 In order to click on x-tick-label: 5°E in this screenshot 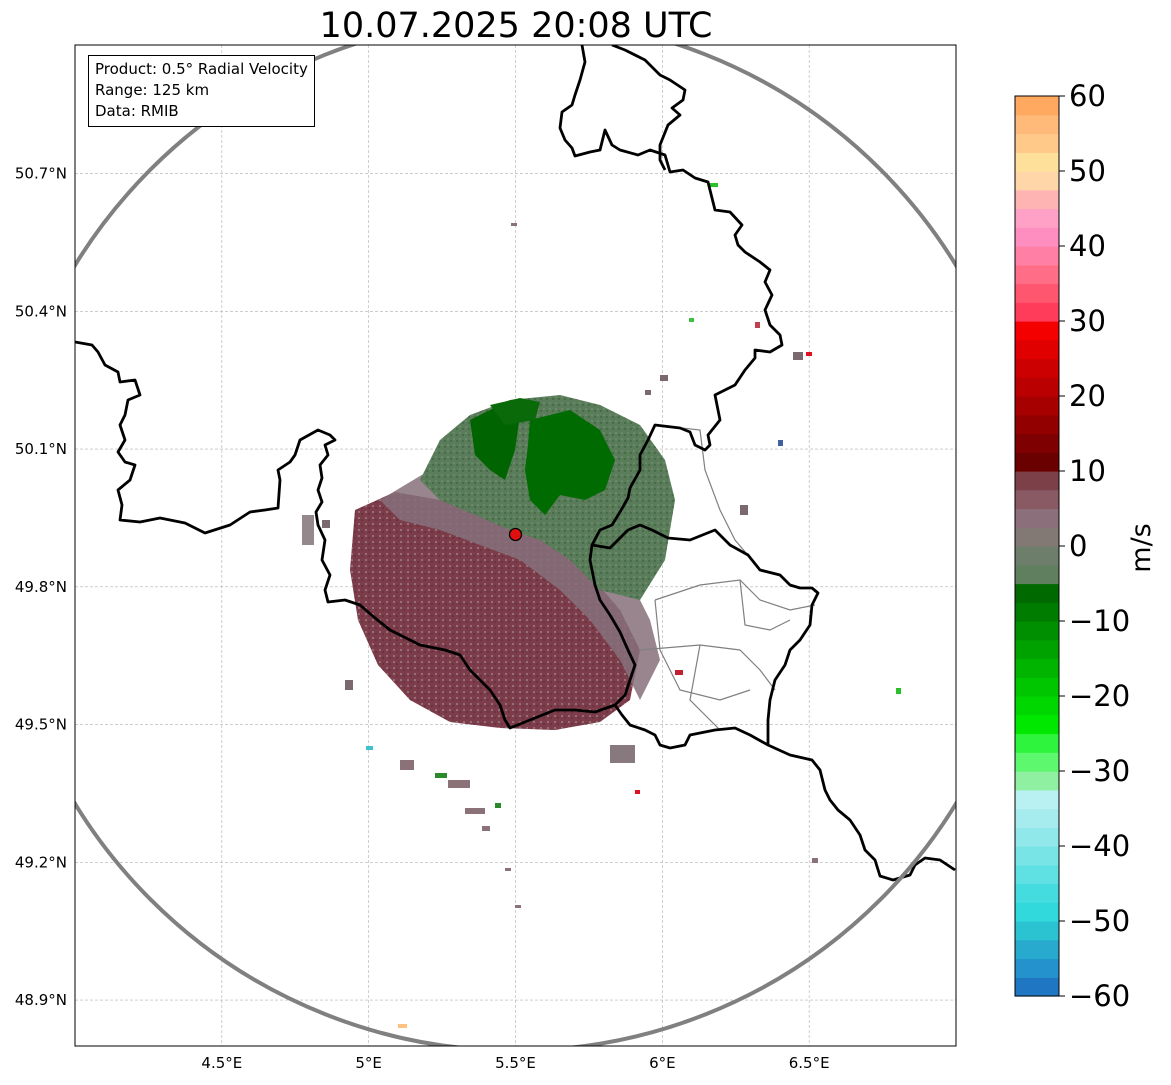, I will do `click(368, 1063)`.